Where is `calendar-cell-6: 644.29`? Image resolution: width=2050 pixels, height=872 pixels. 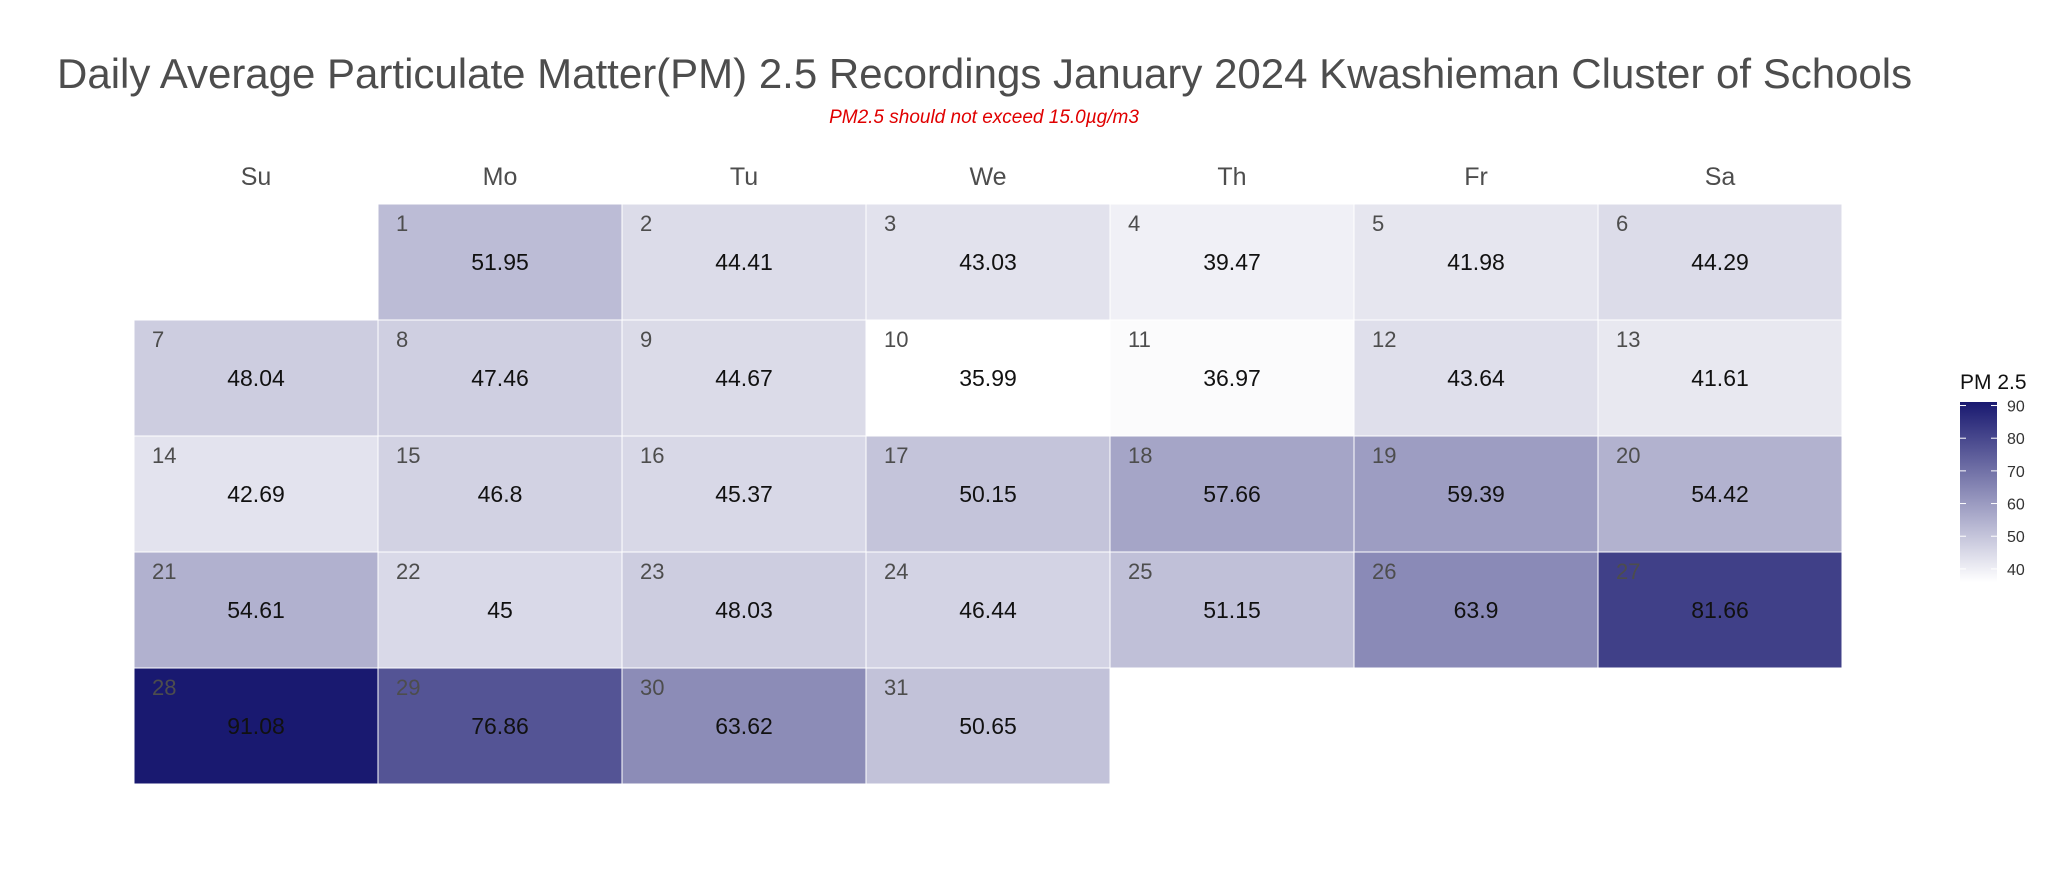
calendar-cell-6: 644.29 is located at coordinates (1720, 262).